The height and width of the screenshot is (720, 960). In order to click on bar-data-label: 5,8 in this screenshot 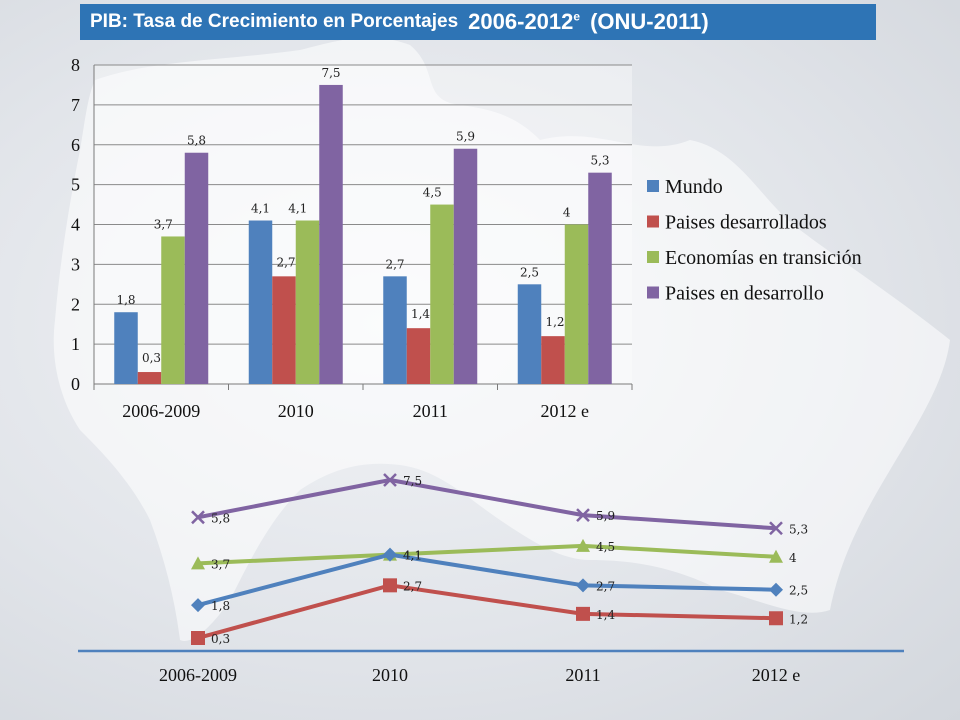, I will do `click(196, 141)`.